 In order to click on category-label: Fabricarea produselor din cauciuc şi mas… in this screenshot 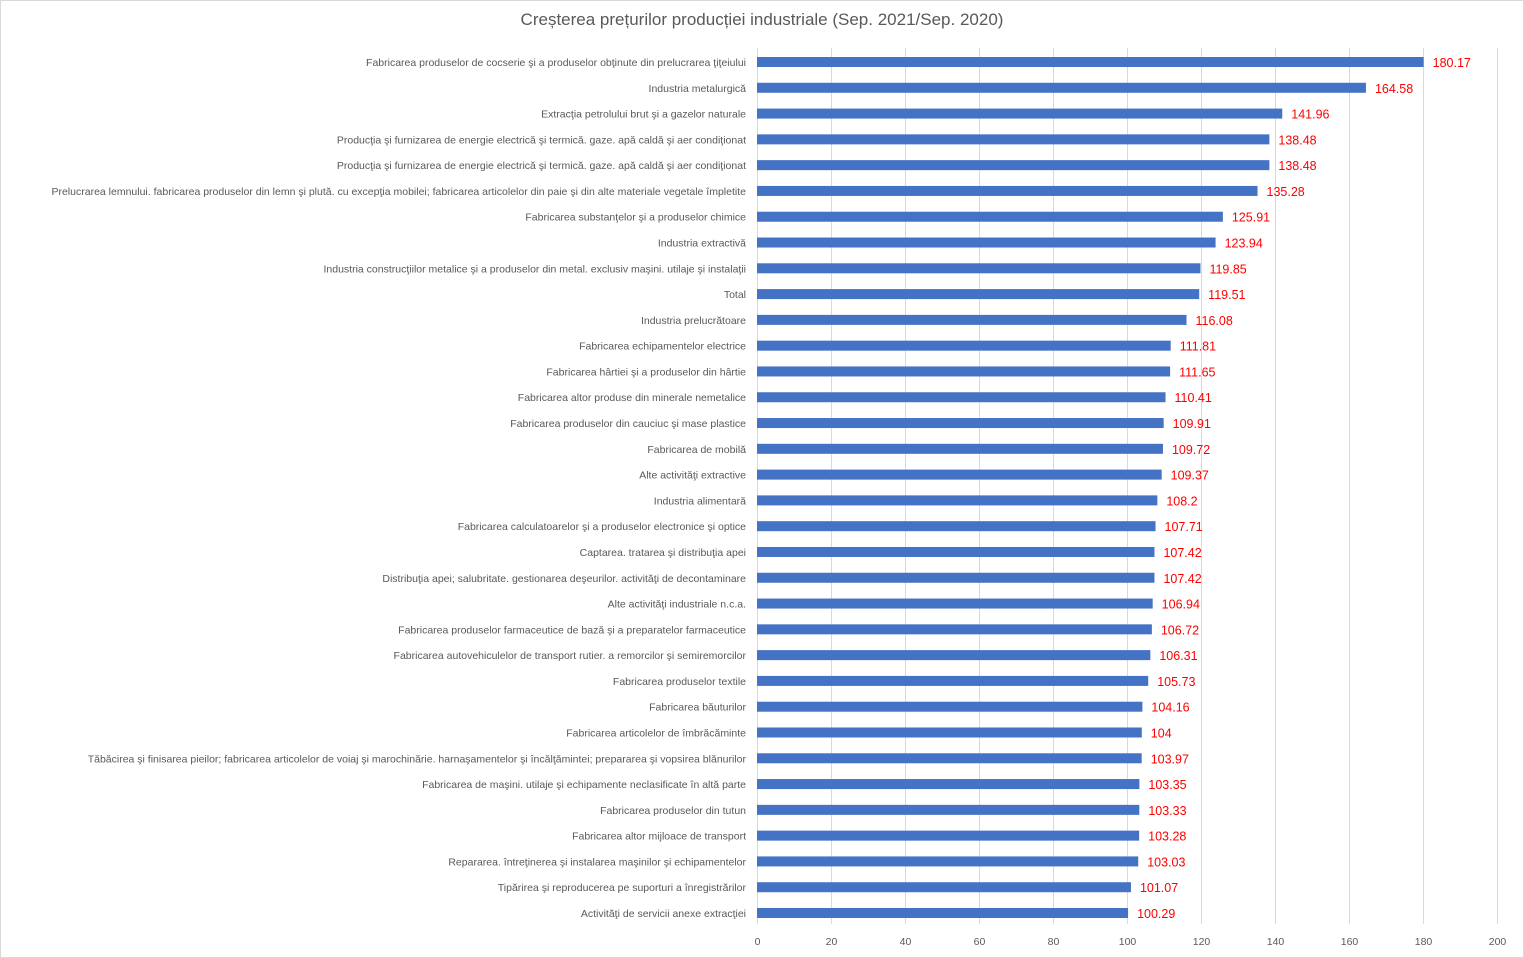, I will do `click(628, 424)`.